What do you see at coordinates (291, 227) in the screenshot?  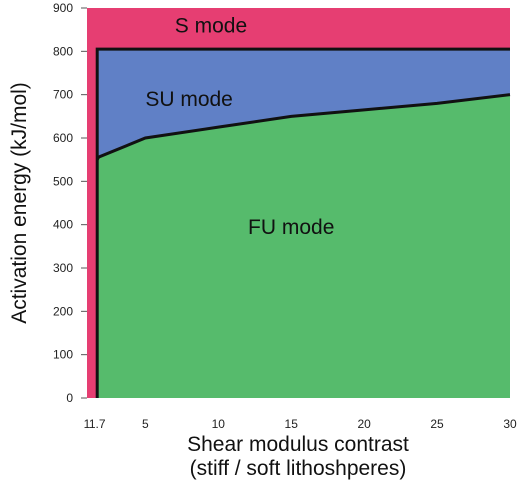 I see `region-label-fu-mode: FU mode` at bounding box center [291, 227].